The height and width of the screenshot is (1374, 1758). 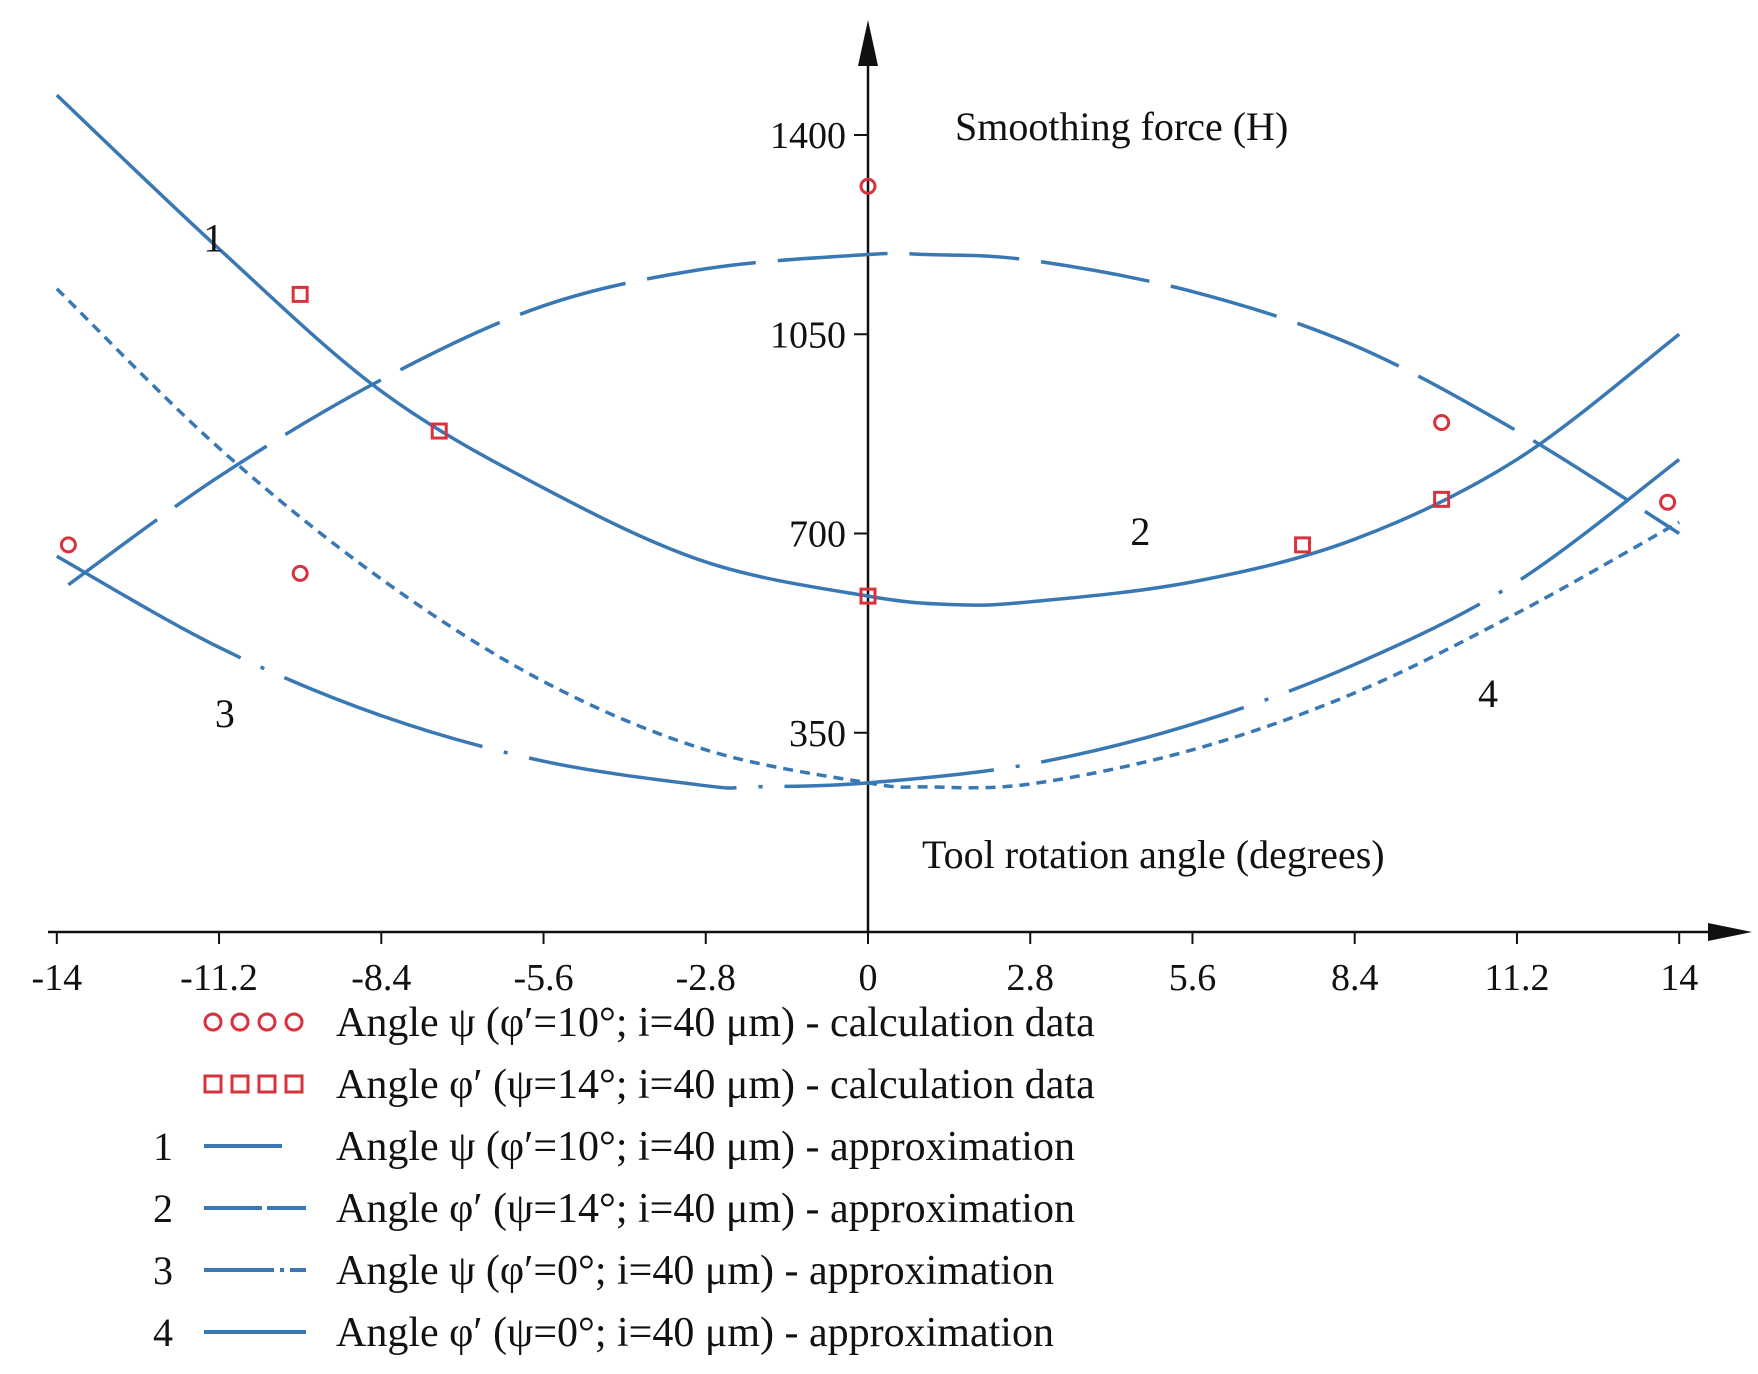 What do you see at coordinates (1030, 978) in the screenshot?
I see `x-tick-label: 2.8` at bounding box center [1030, 978].